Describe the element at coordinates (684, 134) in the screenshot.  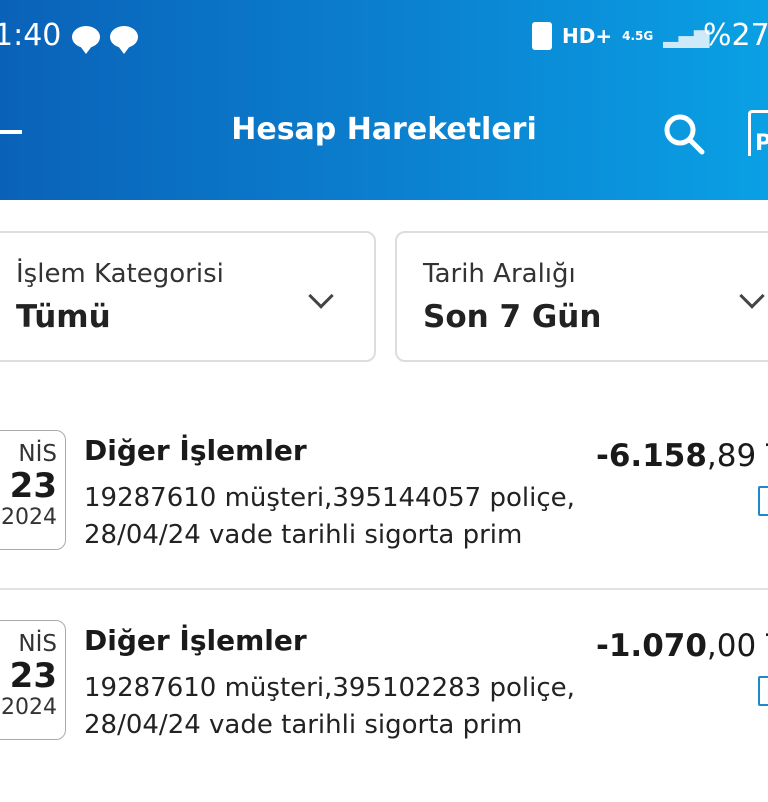
I see `search-icon` at that location.